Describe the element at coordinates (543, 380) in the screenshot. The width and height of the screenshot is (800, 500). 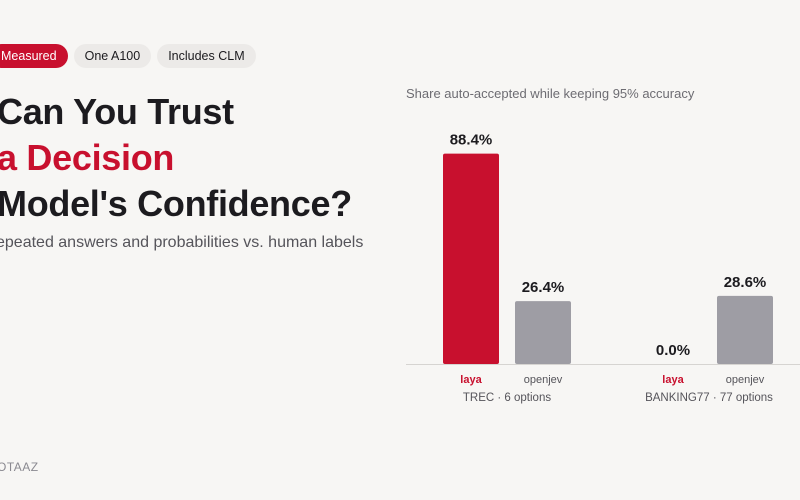
I see `bar-label-1-2: openjev` at that location.